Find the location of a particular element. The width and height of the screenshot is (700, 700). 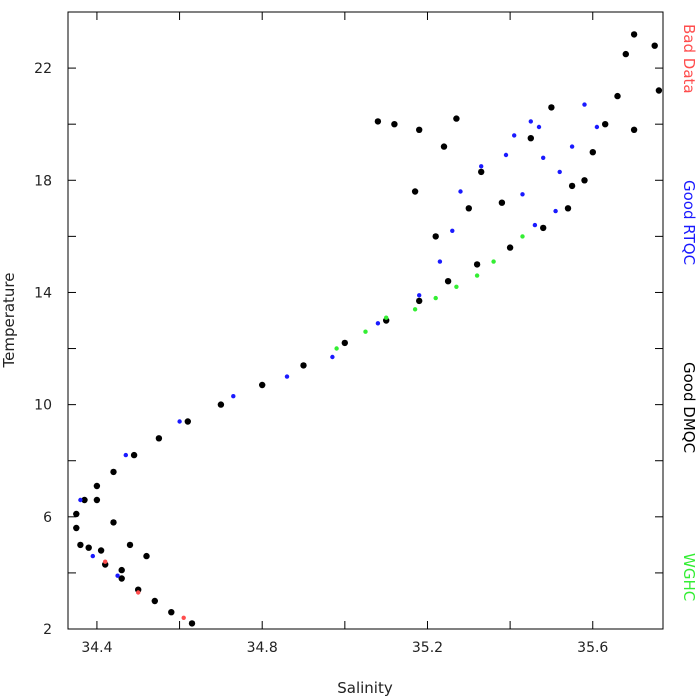

x-tick-label: 35.6 is located at coordinates (592, 648).